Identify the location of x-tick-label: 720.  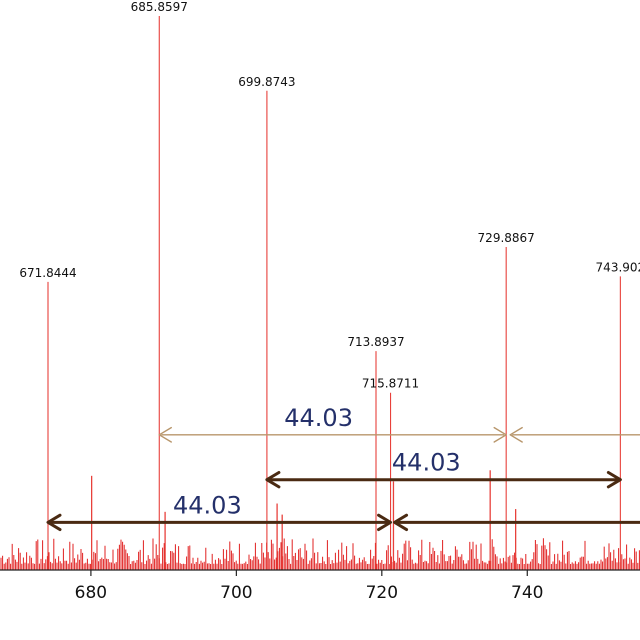
(382, 593).